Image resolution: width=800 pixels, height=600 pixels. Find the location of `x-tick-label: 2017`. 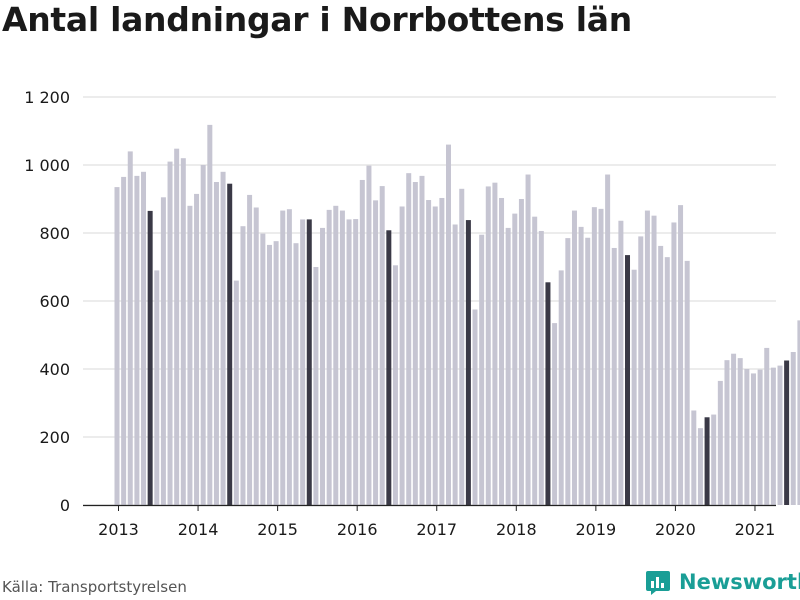

x-tick-label: 2017 is located at coordinates (436, 529).